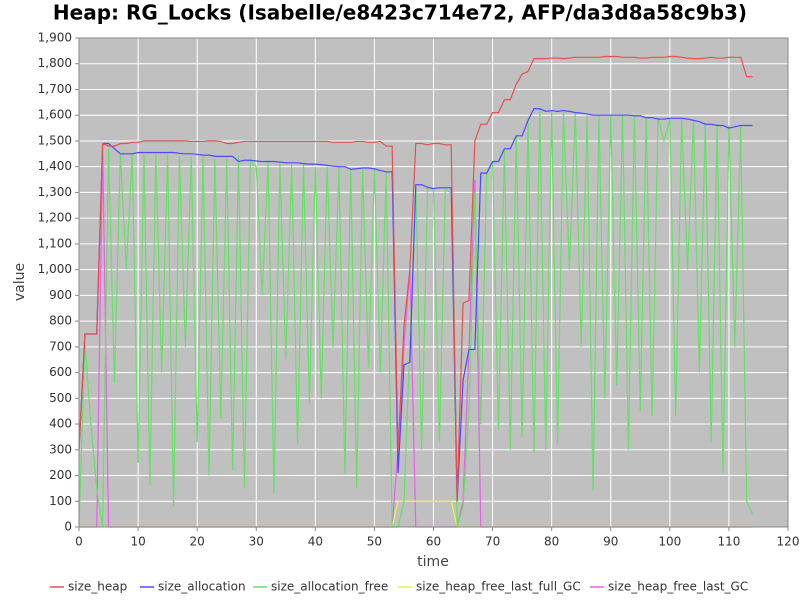 This screenshot has width=800, height=600. Describe the element at coordinates (433, 562) in the screenshot. I see `x-axis-label: time` at that location.